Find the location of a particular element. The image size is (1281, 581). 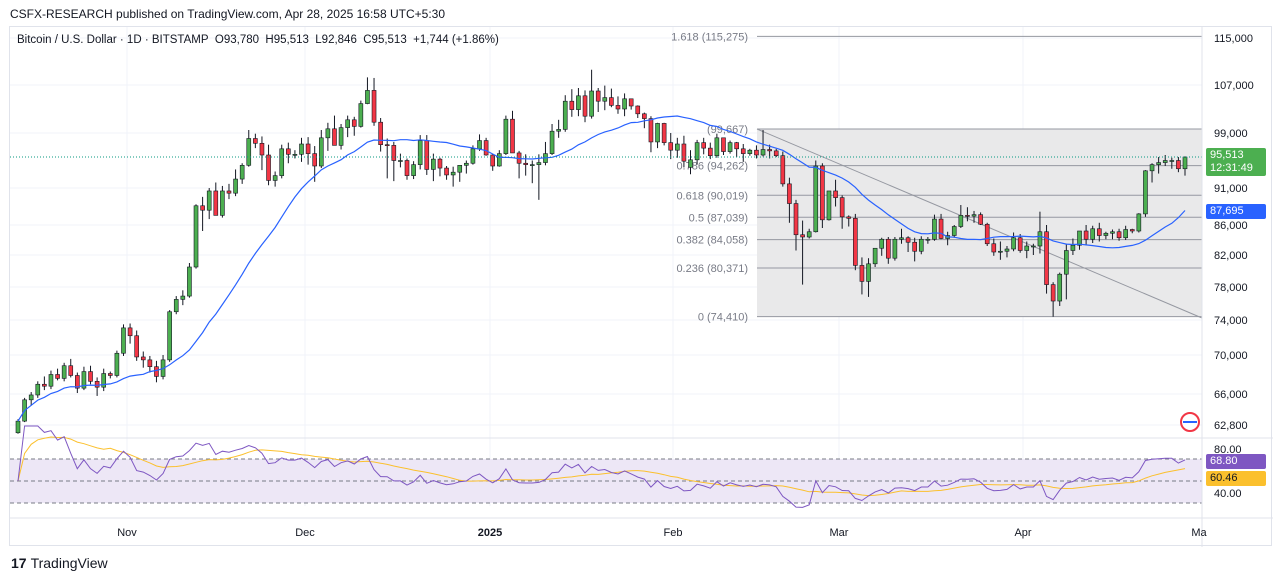

rsi-ma-value-tag: 60.46 is located at coordinates (1236, 478).